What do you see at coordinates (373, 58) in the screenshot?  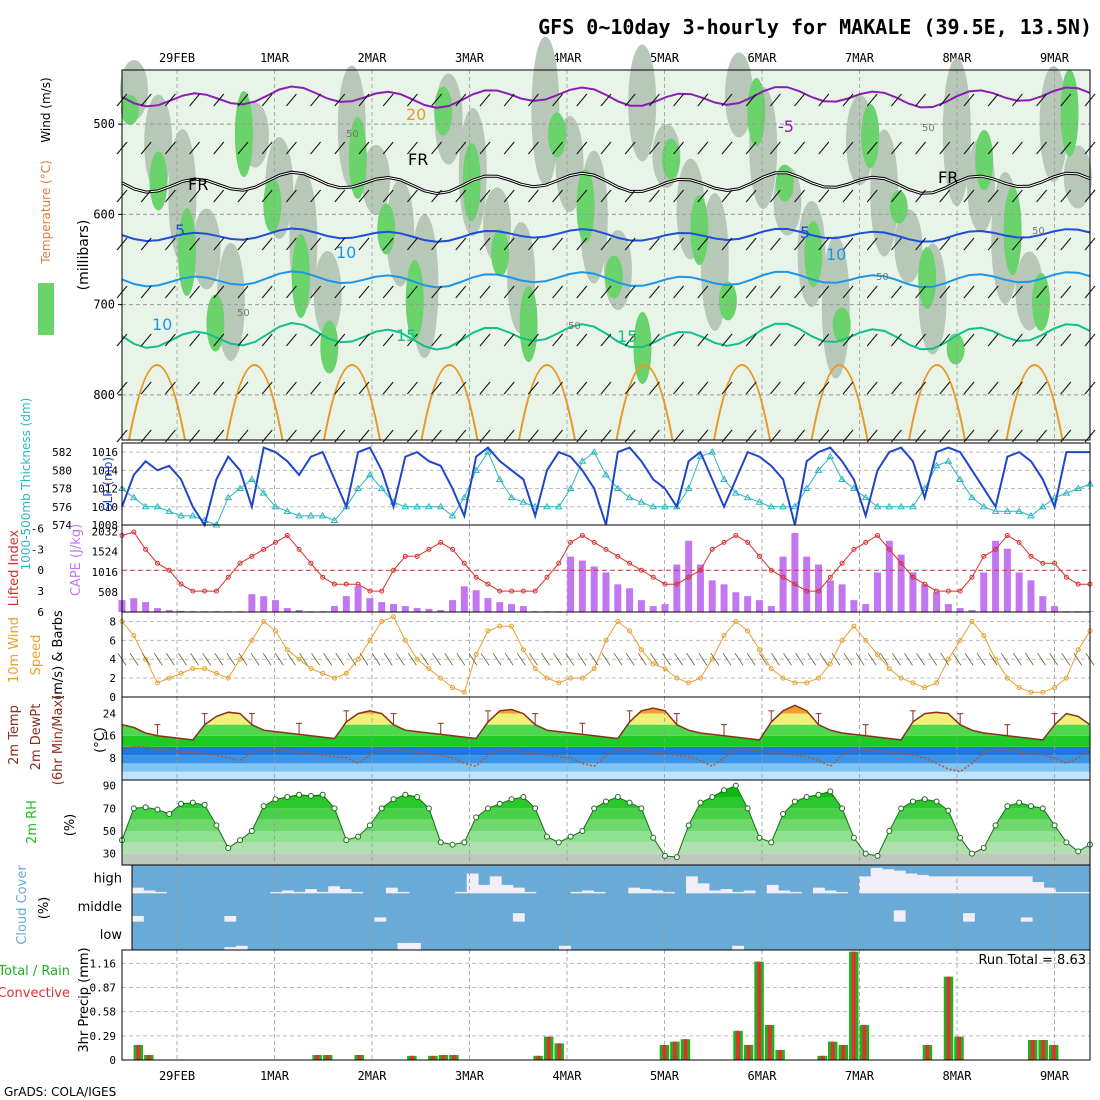 I see `top-day-label: 2MAR` at bounding box center [373, 58].